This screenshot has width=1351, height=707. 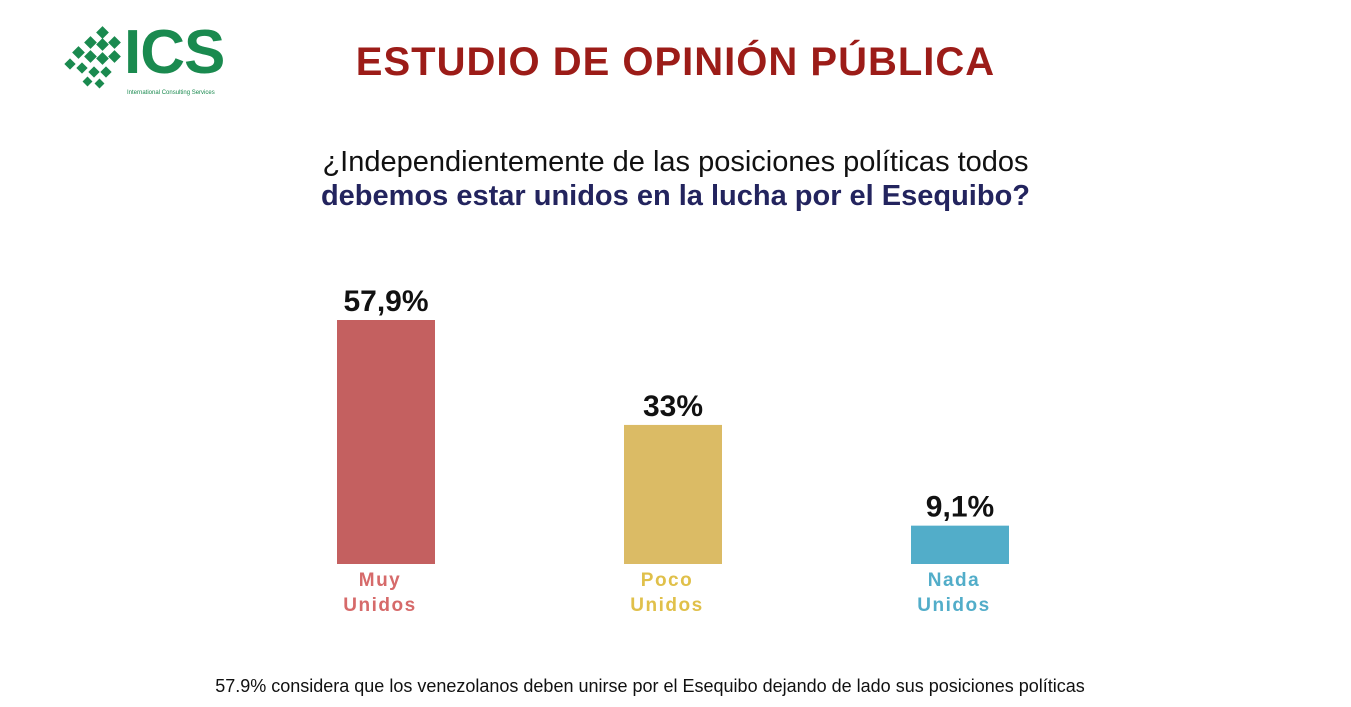 I want to click on bar-nada-unidos, so click(x=960, y=544).